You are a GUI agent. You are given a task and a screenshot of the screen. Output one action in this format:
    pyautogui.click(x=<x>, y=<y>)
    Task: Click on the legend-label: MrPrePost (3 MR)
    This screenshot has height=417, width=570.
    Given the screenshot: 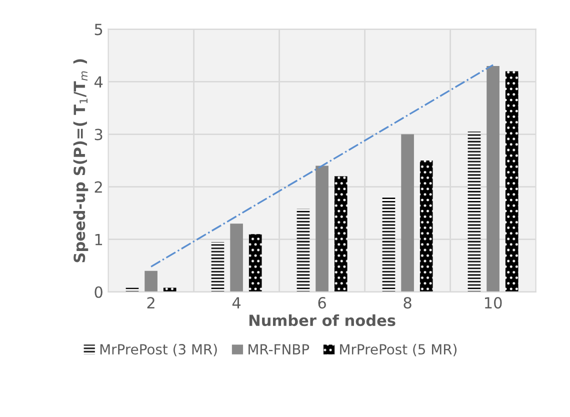 What is the action you would take?
    pyautogui.click(x=158, y=350)
    